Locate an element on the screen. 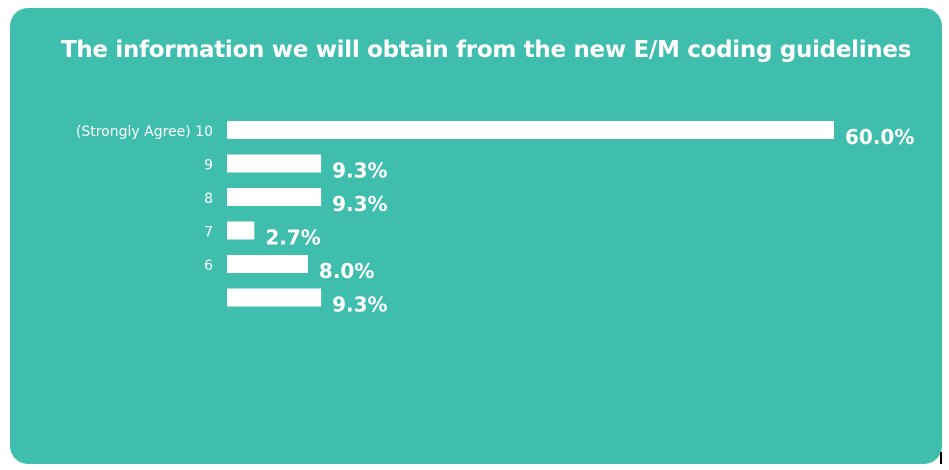 The width and height of the screenshot is (949, 470). category-label-4: 6 is located at coordinates (208, 266).